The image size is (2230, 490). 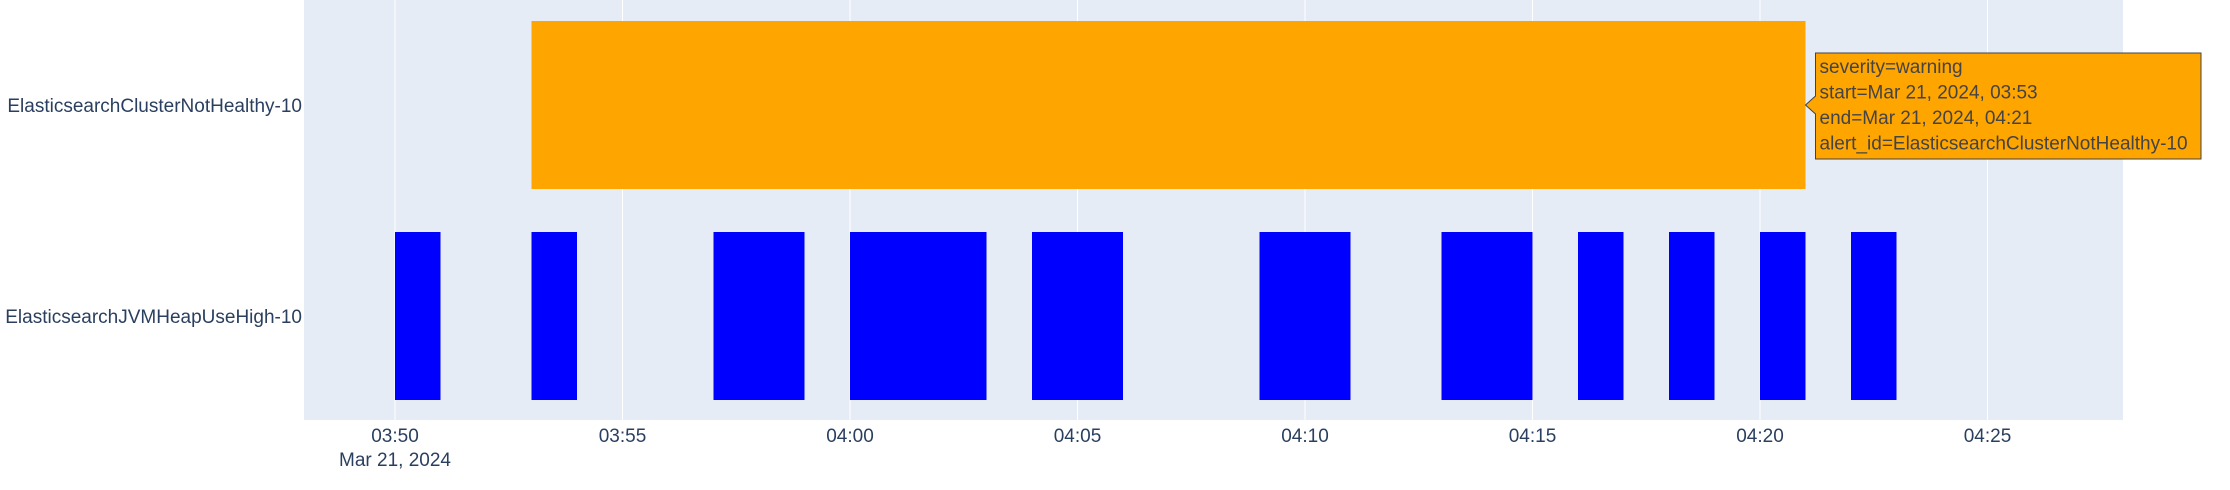 What do you see at coordinates (1533, 436) in the screenshot?
I see `x-tick-label: 04:15` at bounding box center [1533, 436].